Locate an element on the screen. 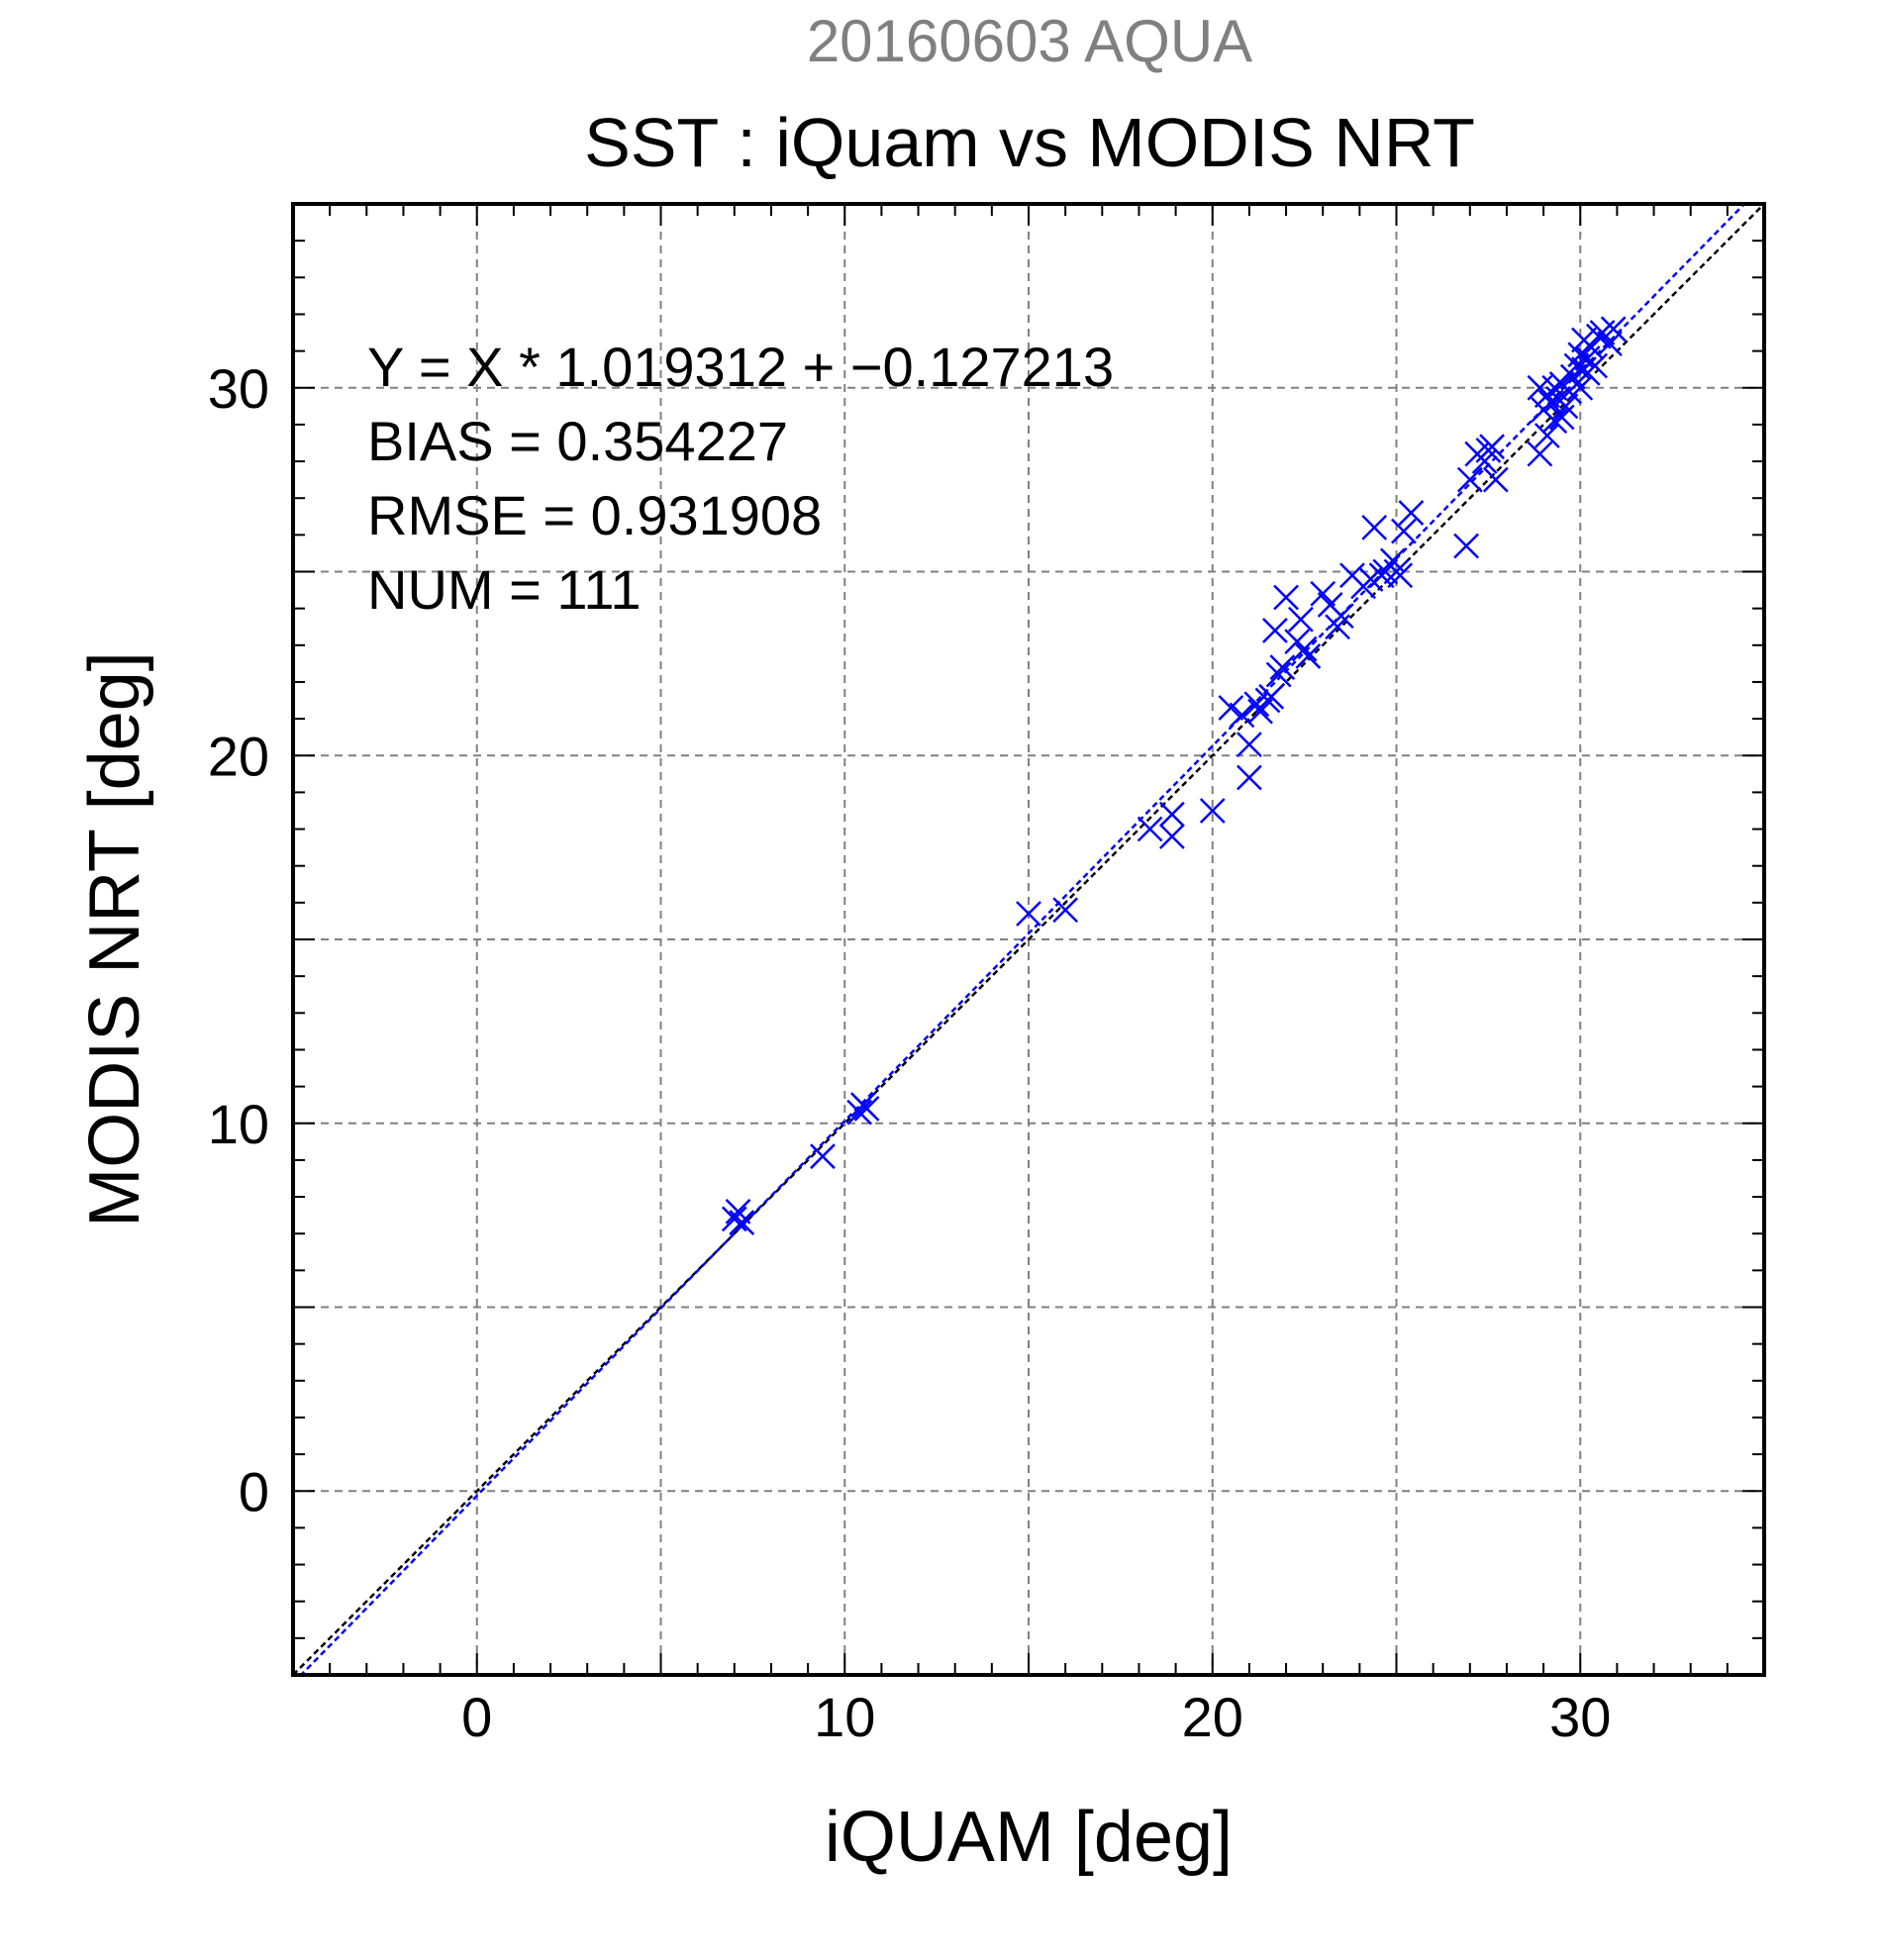 Image resolution: width=1881 pixels, height=1960 pixels. y-tick-labels: 0 10 20 30 is located at coordinates (239, 940).